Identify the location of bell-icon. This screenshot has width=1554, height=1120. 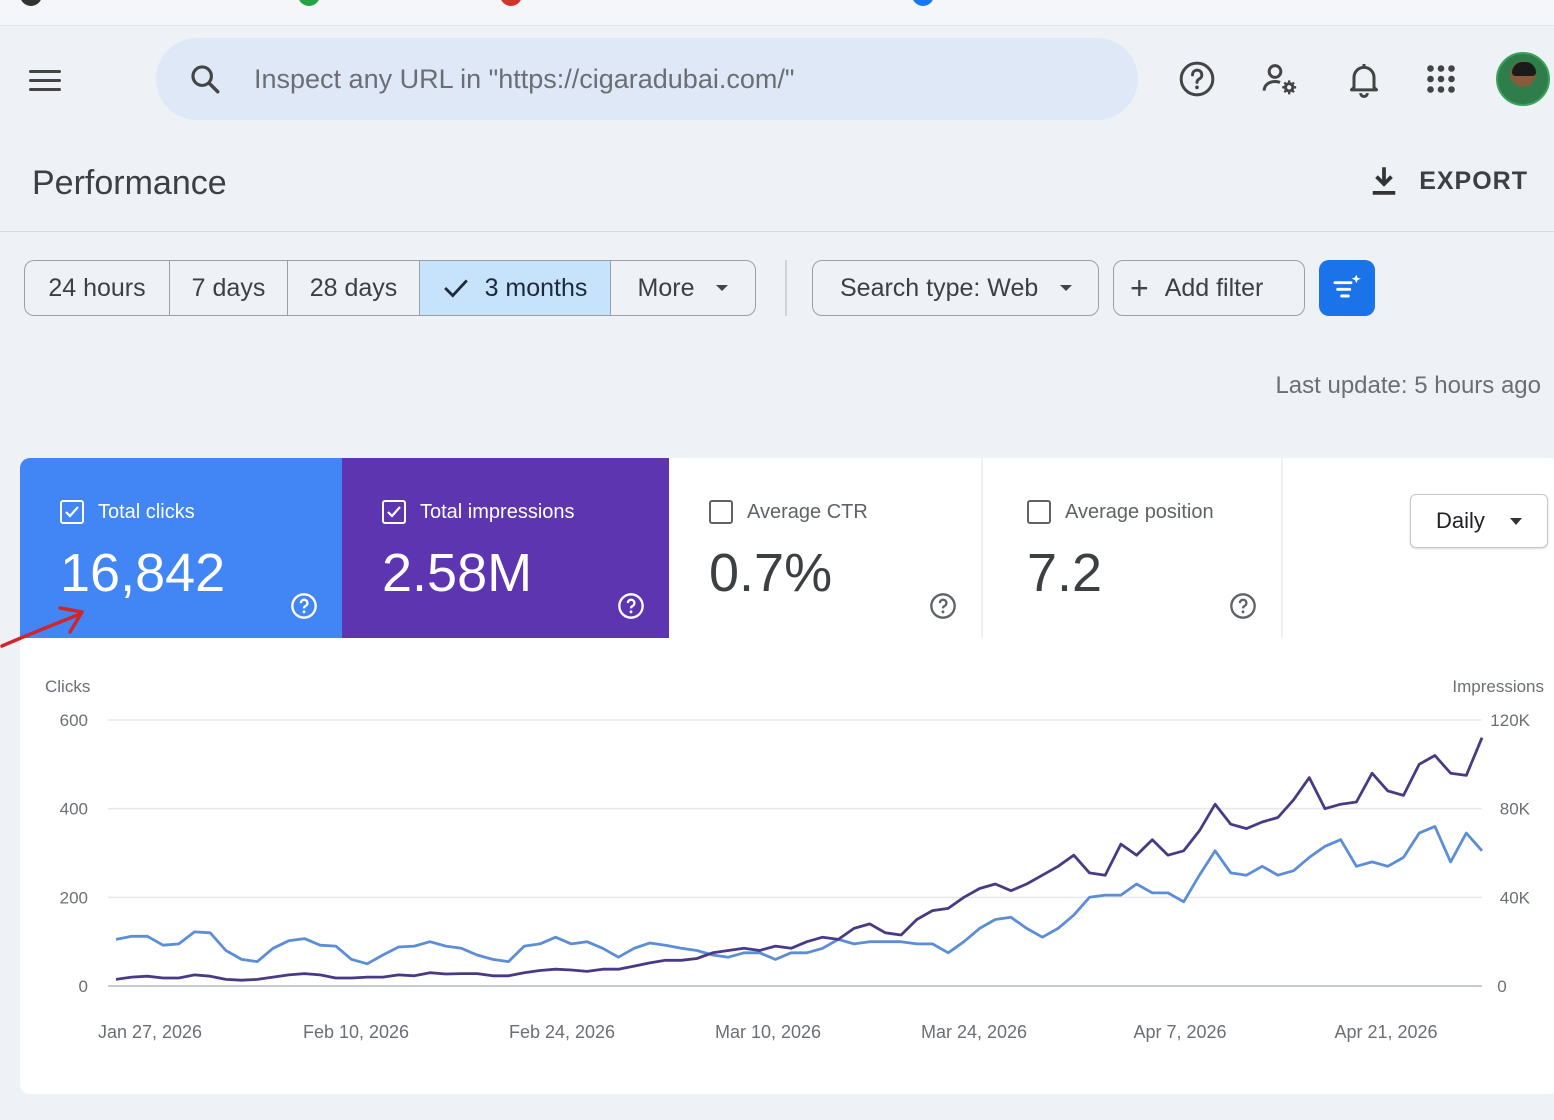
(1364, 81).